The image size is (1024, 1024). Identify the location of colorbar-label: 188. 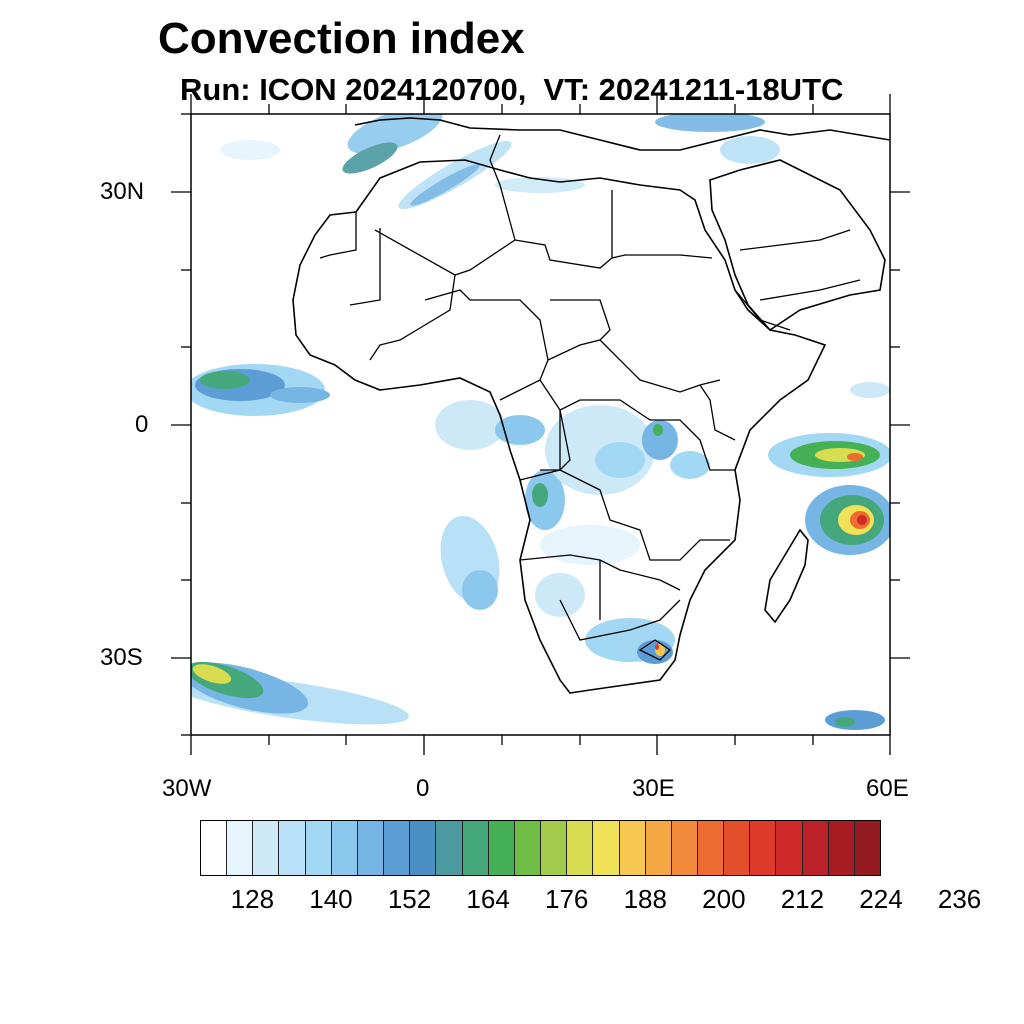
(645, 899).